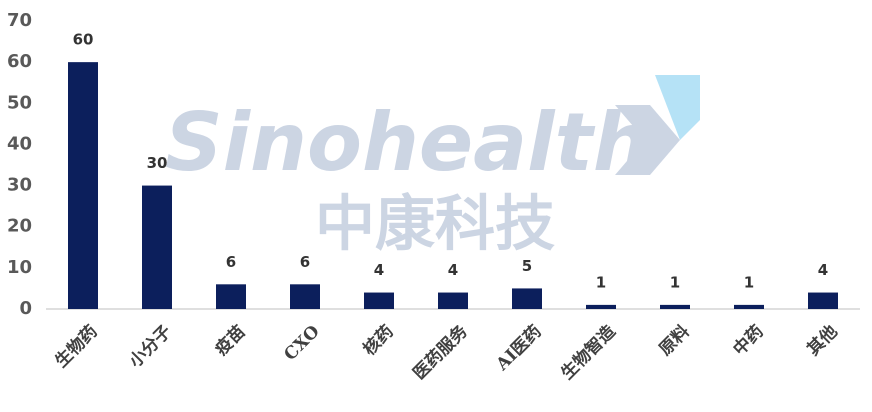 The width and height of the screenshot is (872, 412). Describe the element at coordinates (151, 347) in the screenshot. I see `x-tick-label: 小分子` at that location.